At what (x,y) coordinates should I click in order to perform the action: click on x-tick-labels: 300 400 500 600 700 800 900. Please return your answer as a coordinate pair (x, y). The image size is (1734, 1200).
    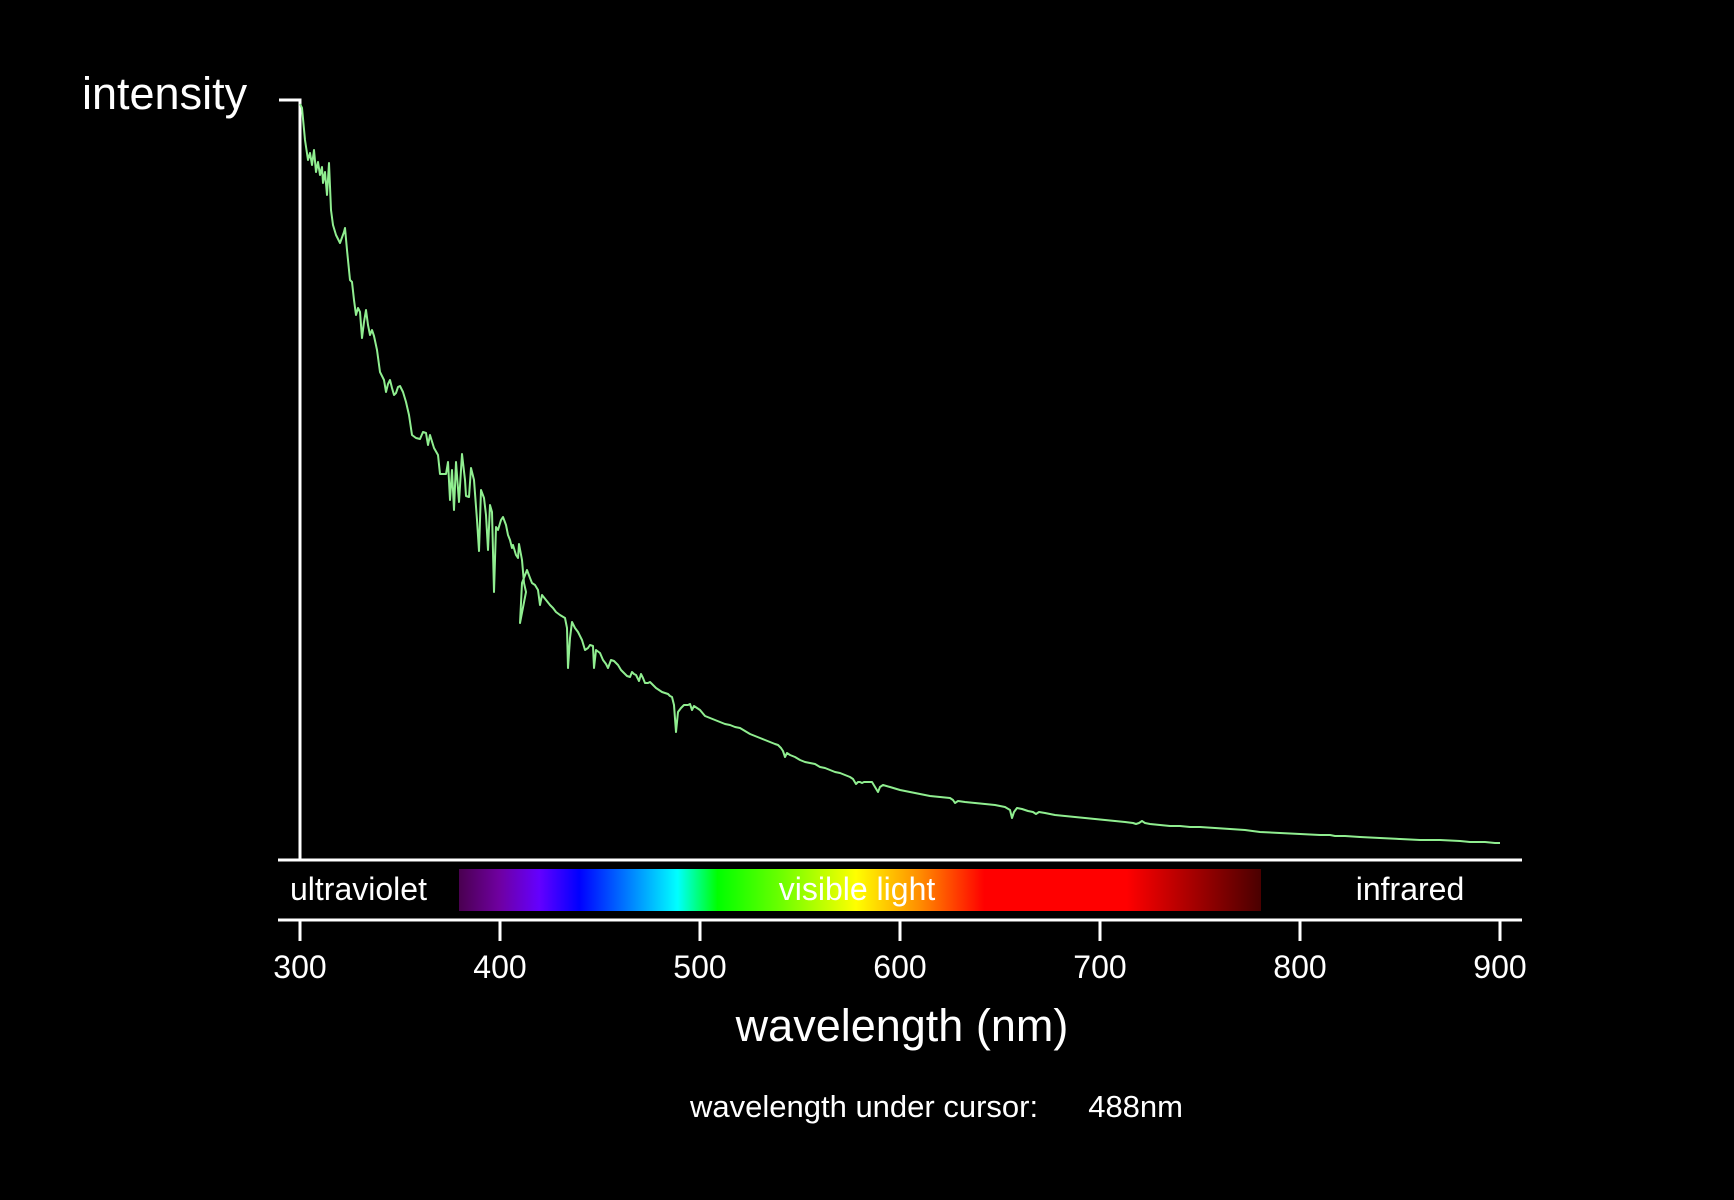
    Looking at the image, I should click on (899, 967).